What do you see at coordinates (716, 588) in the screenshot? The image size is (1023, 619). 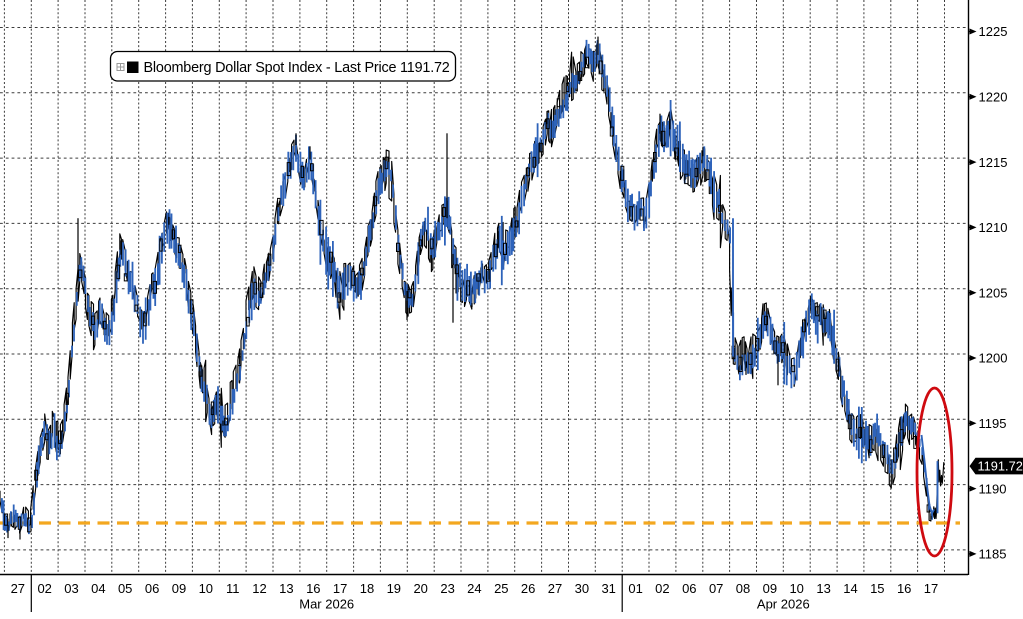 I see `svg-text: 07` at bounding box center [716, 588].